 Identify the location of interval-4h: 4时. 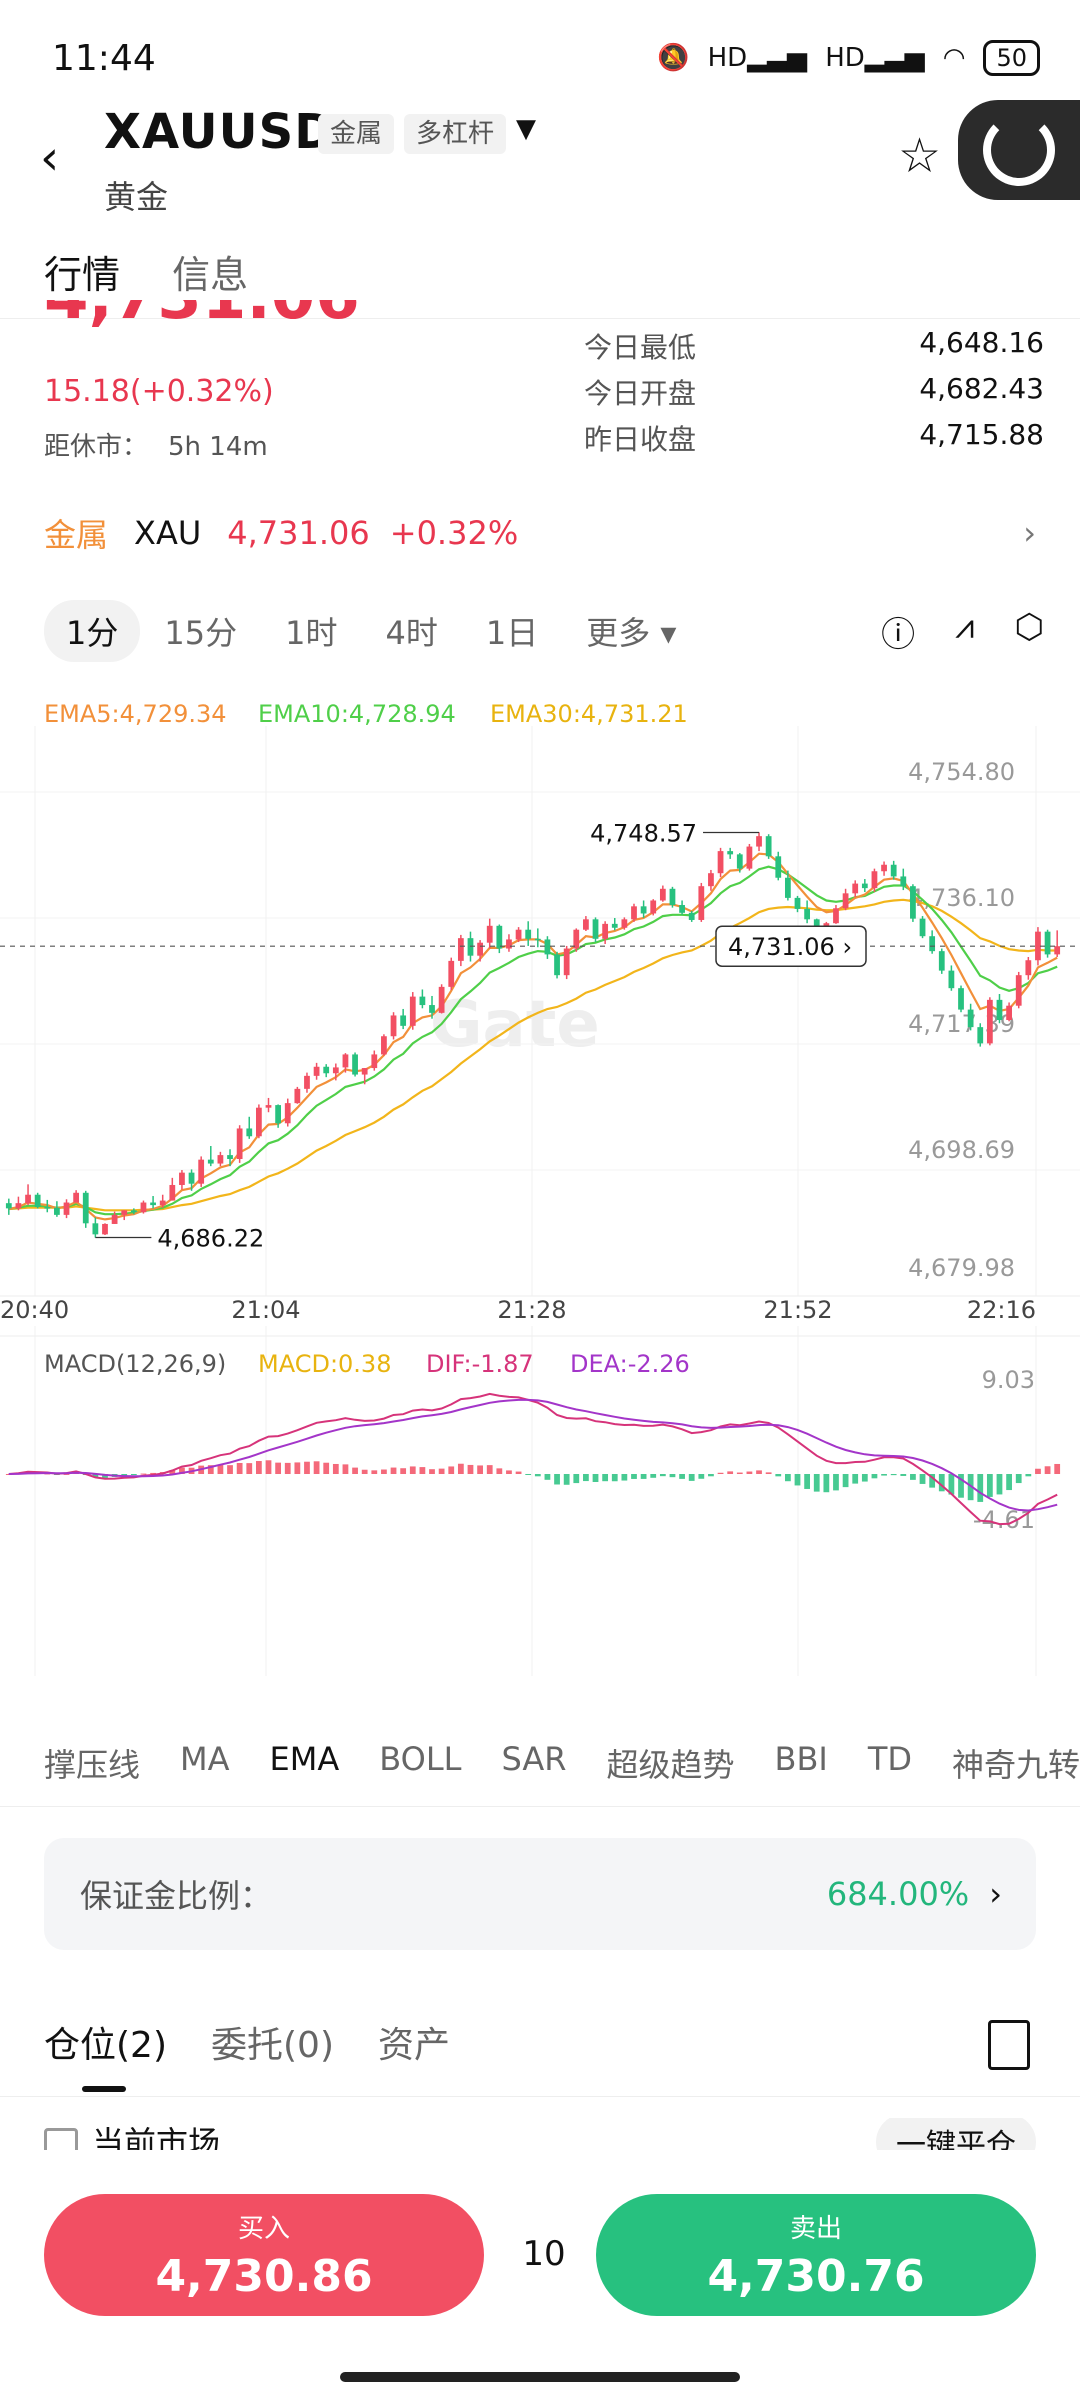
(411, 633).